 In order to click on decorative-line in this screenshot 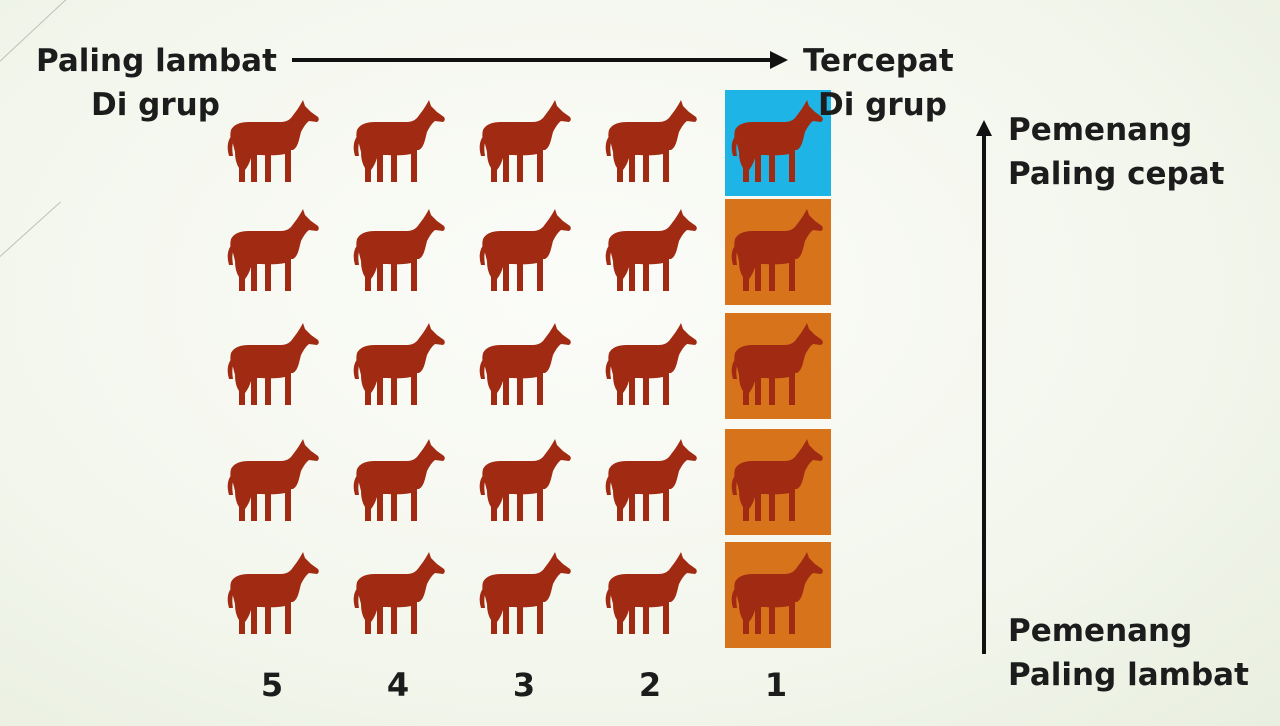, I will do `click(30, 233)`.